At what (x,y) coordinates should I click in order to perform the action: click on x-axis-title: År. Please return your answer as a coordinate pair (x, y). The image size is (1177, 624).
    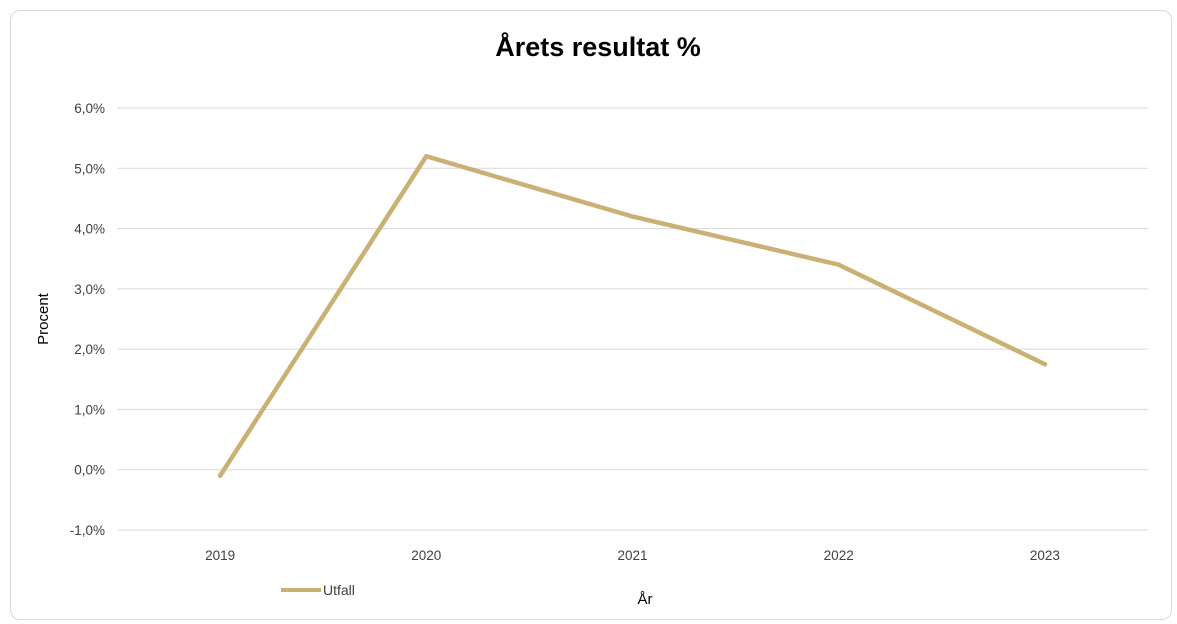
    Looking at the image, I should click on (645, 599).